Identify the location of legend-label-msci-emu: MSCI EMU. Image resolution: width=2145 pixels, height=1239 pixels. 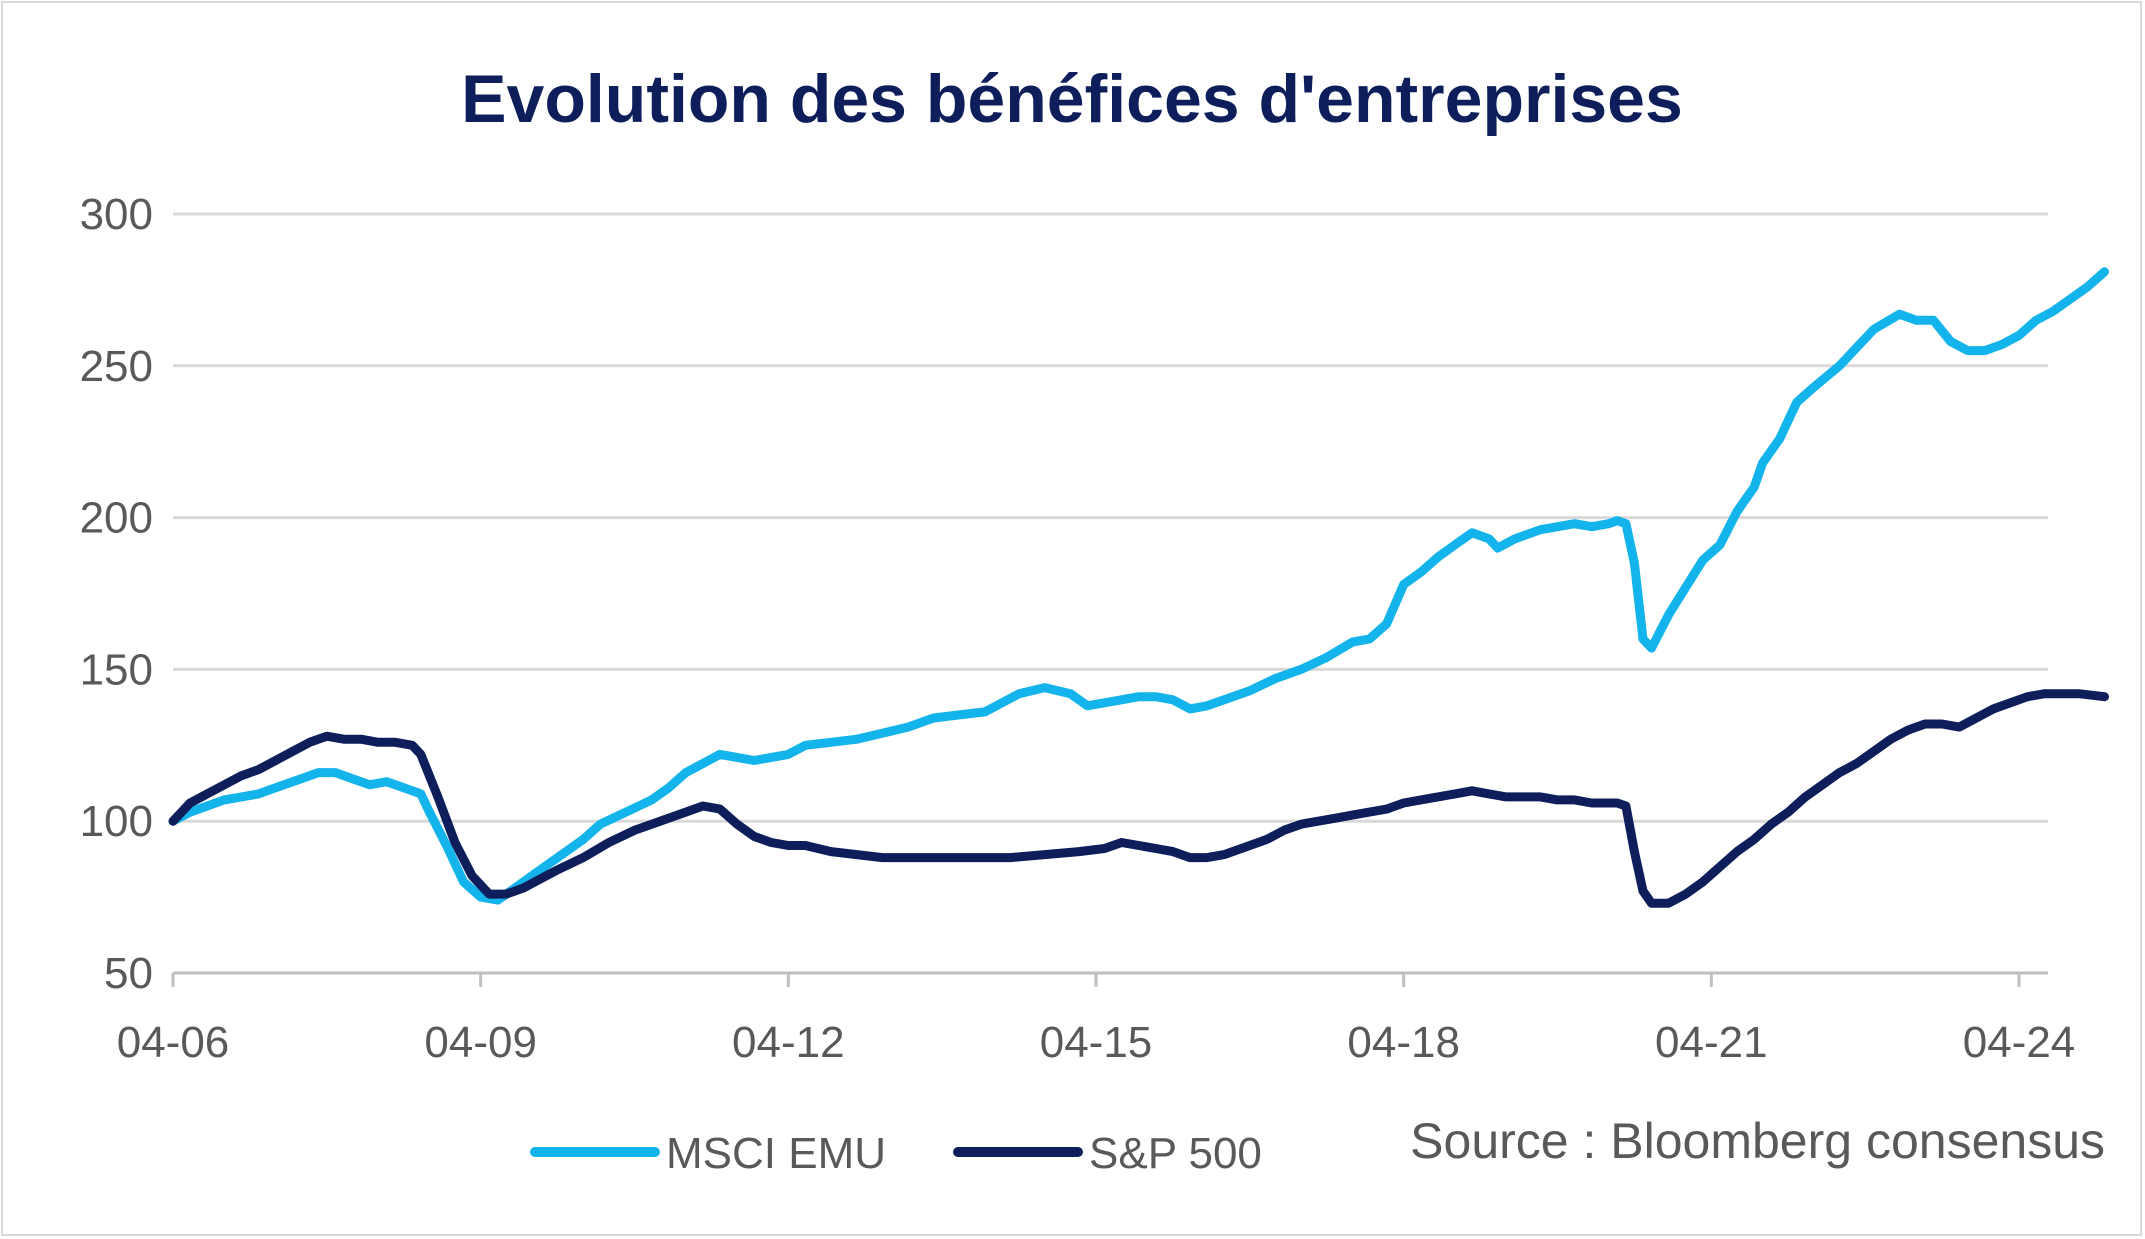
(776, 1153).